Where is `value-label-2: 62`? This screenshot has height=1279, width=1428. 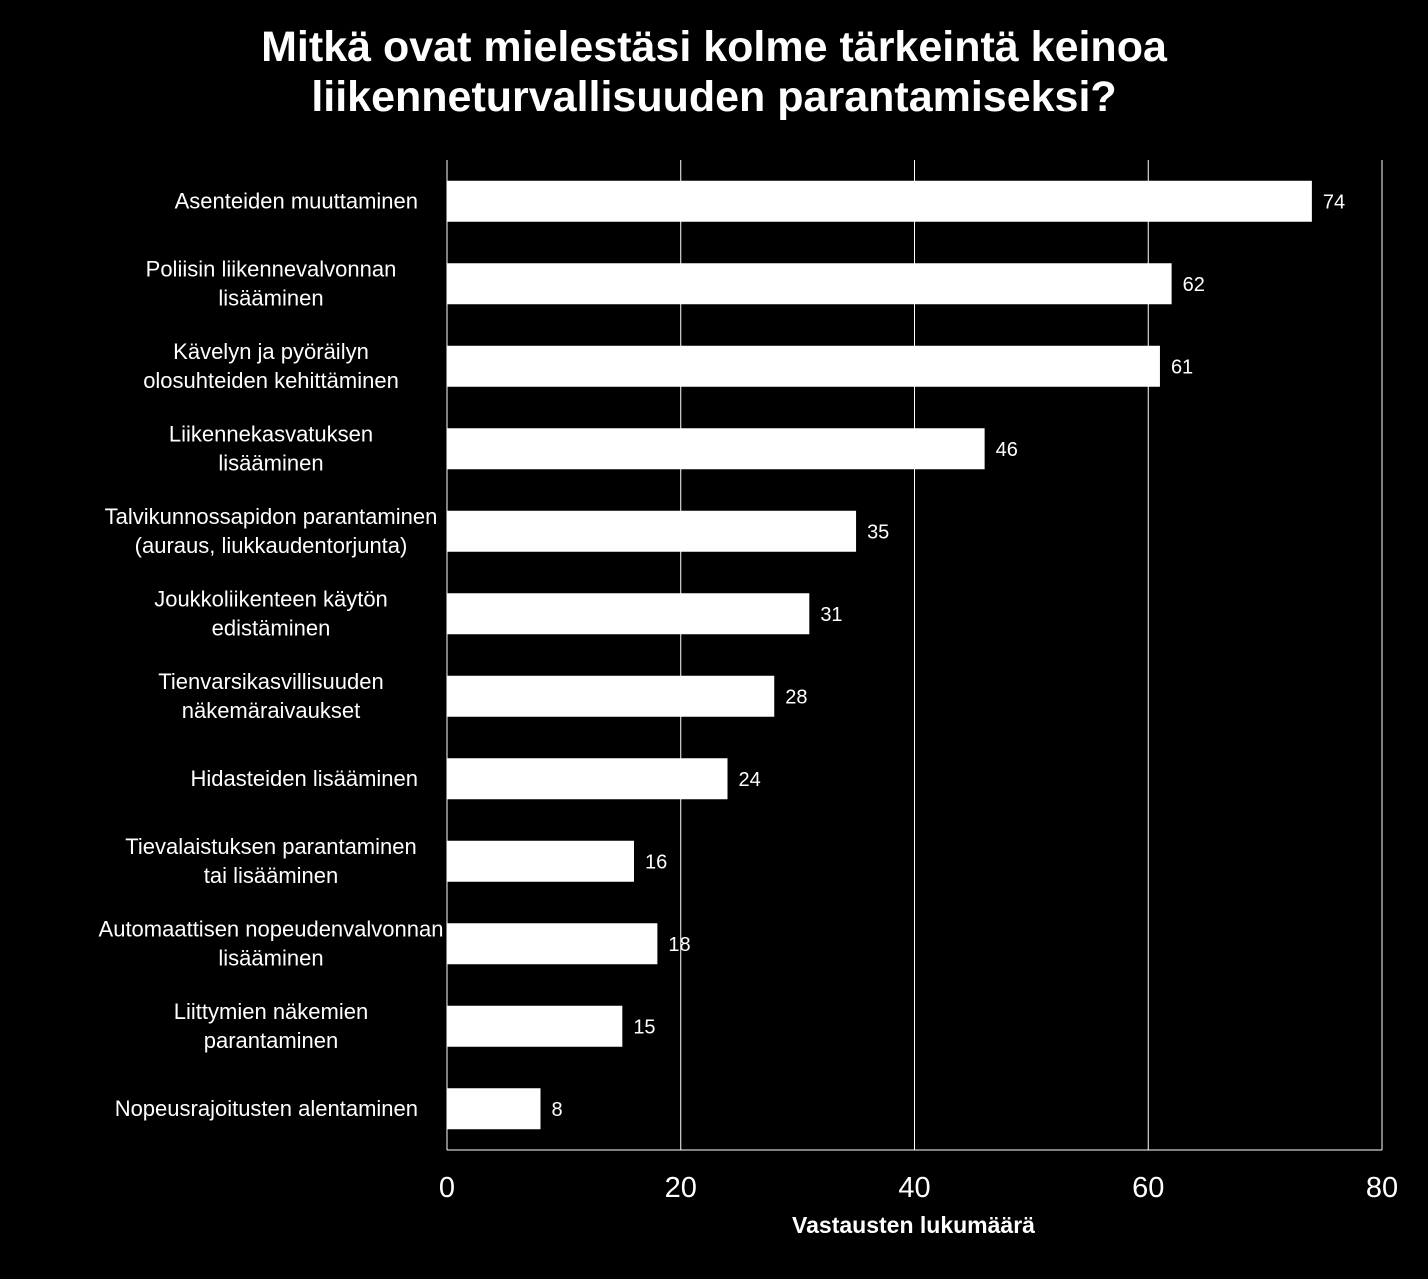
value-label-2: 62 is located at coordinates (1194, 285).